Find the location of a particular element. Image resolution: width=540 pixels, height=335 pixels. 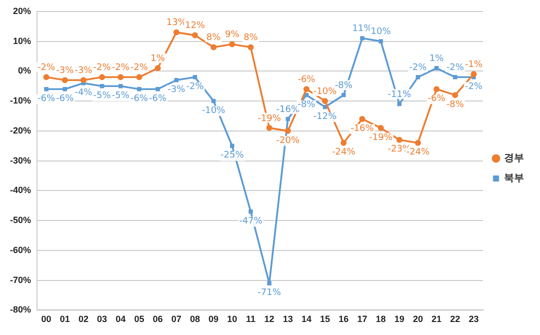

x-tick-label: 12 is located at coordinates (269, 319).